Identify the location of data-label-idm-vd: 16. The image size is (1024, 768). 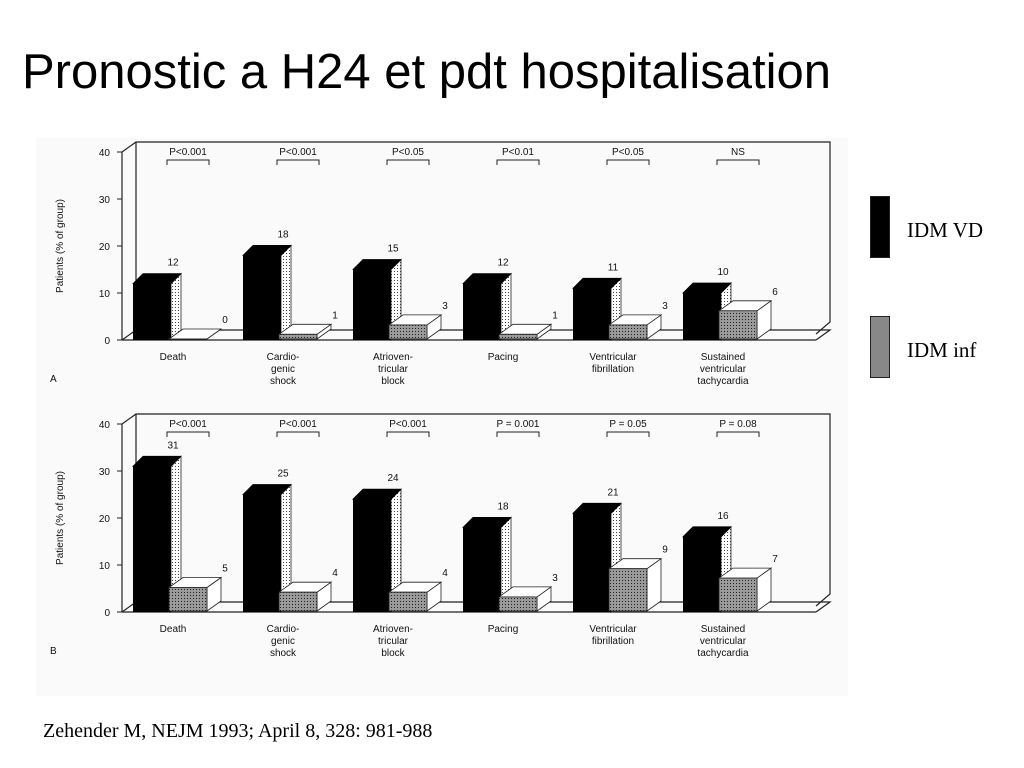
(723, 516).